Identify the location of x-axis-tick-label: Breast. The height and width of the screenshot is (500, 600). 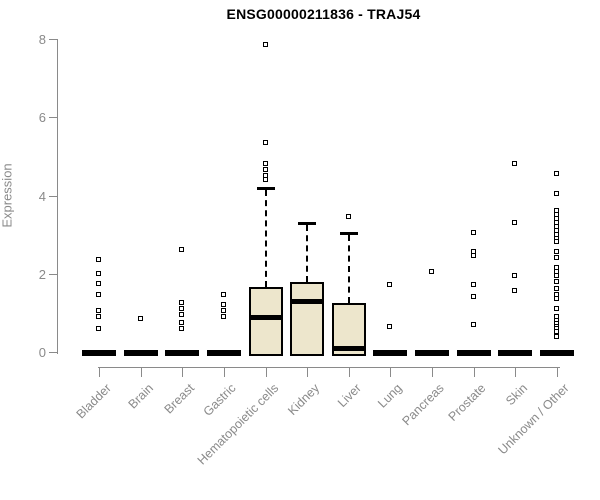
(179, 399).